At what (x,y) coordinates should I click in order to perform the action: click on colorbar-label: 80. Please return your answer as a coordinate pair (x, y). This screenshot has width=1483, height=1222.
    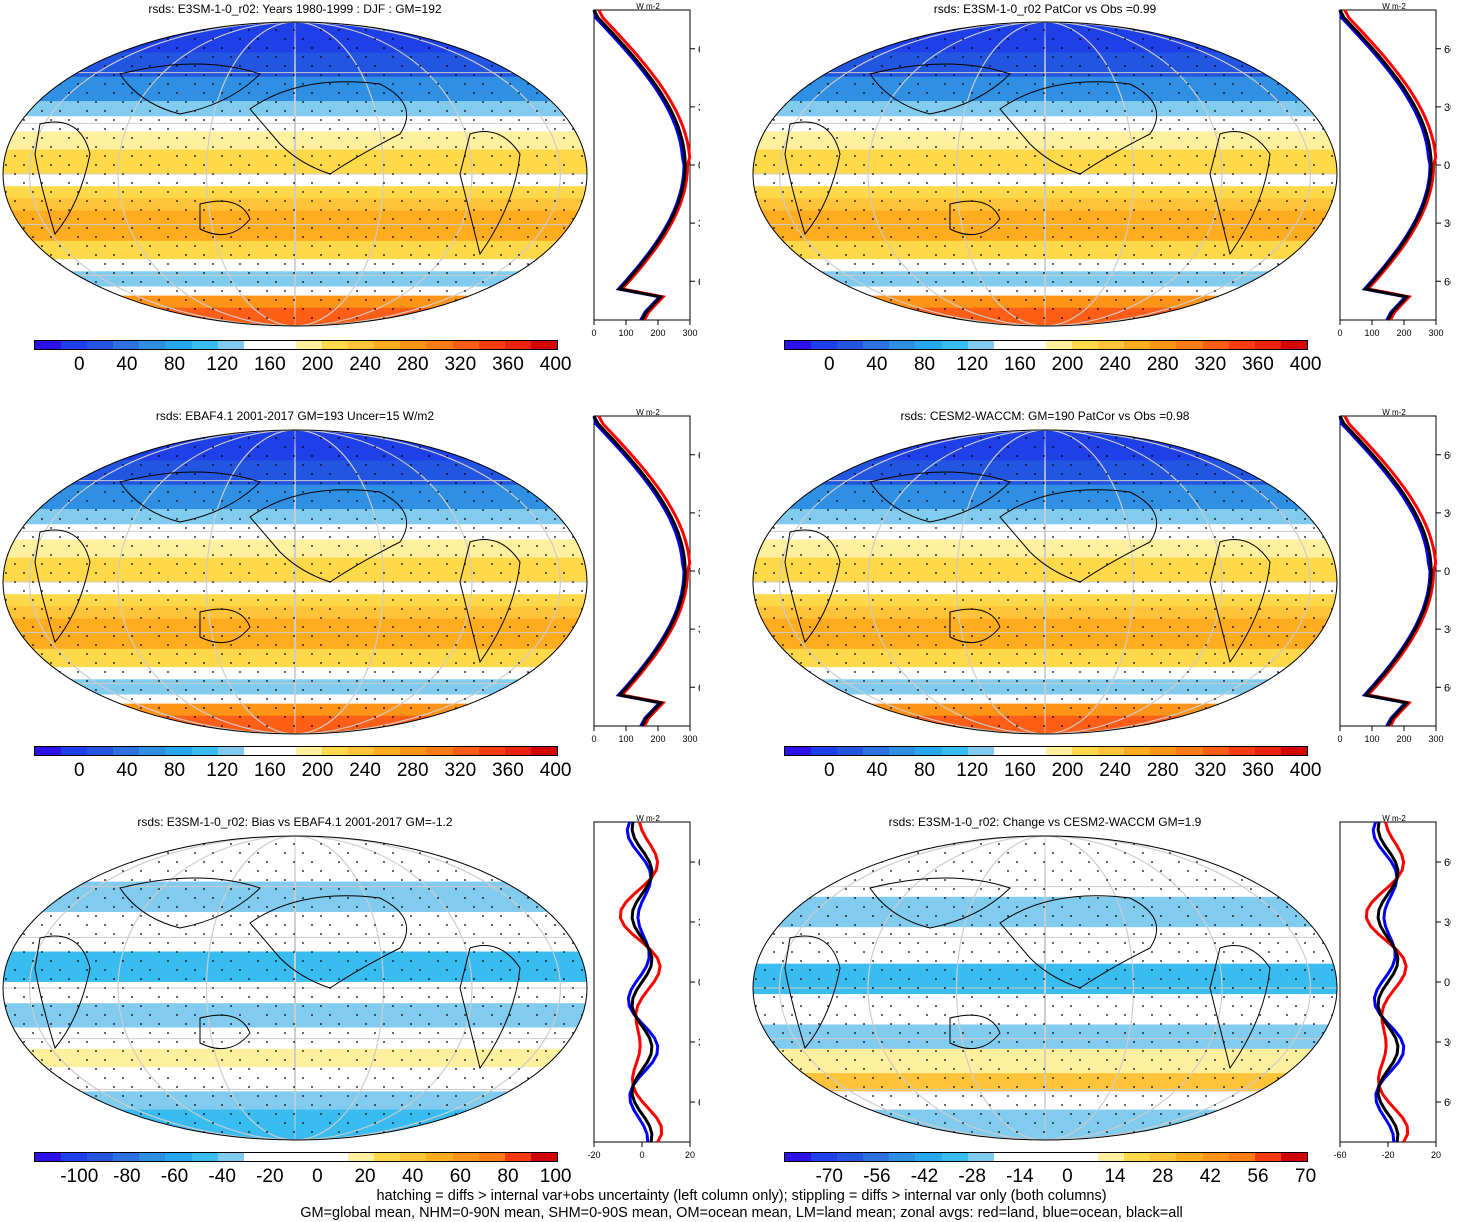
    Looking at the image, I should click on (174, 771).